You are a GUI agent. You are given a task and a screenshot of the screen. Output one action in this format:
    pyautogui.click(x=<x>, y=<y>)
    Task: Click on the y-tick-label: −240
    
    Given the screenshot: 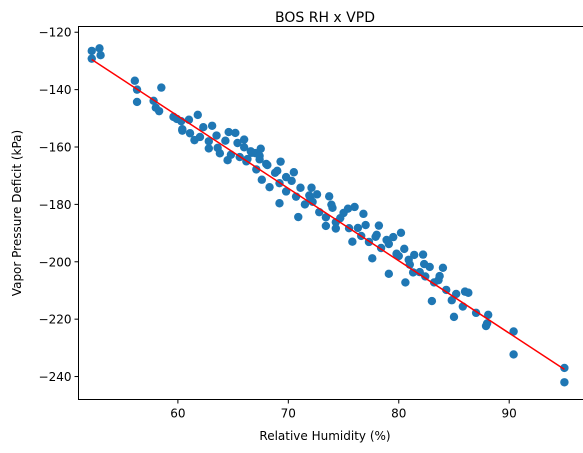 What is the action you would take?
    pyautogui.click(x=55, y=377)
    